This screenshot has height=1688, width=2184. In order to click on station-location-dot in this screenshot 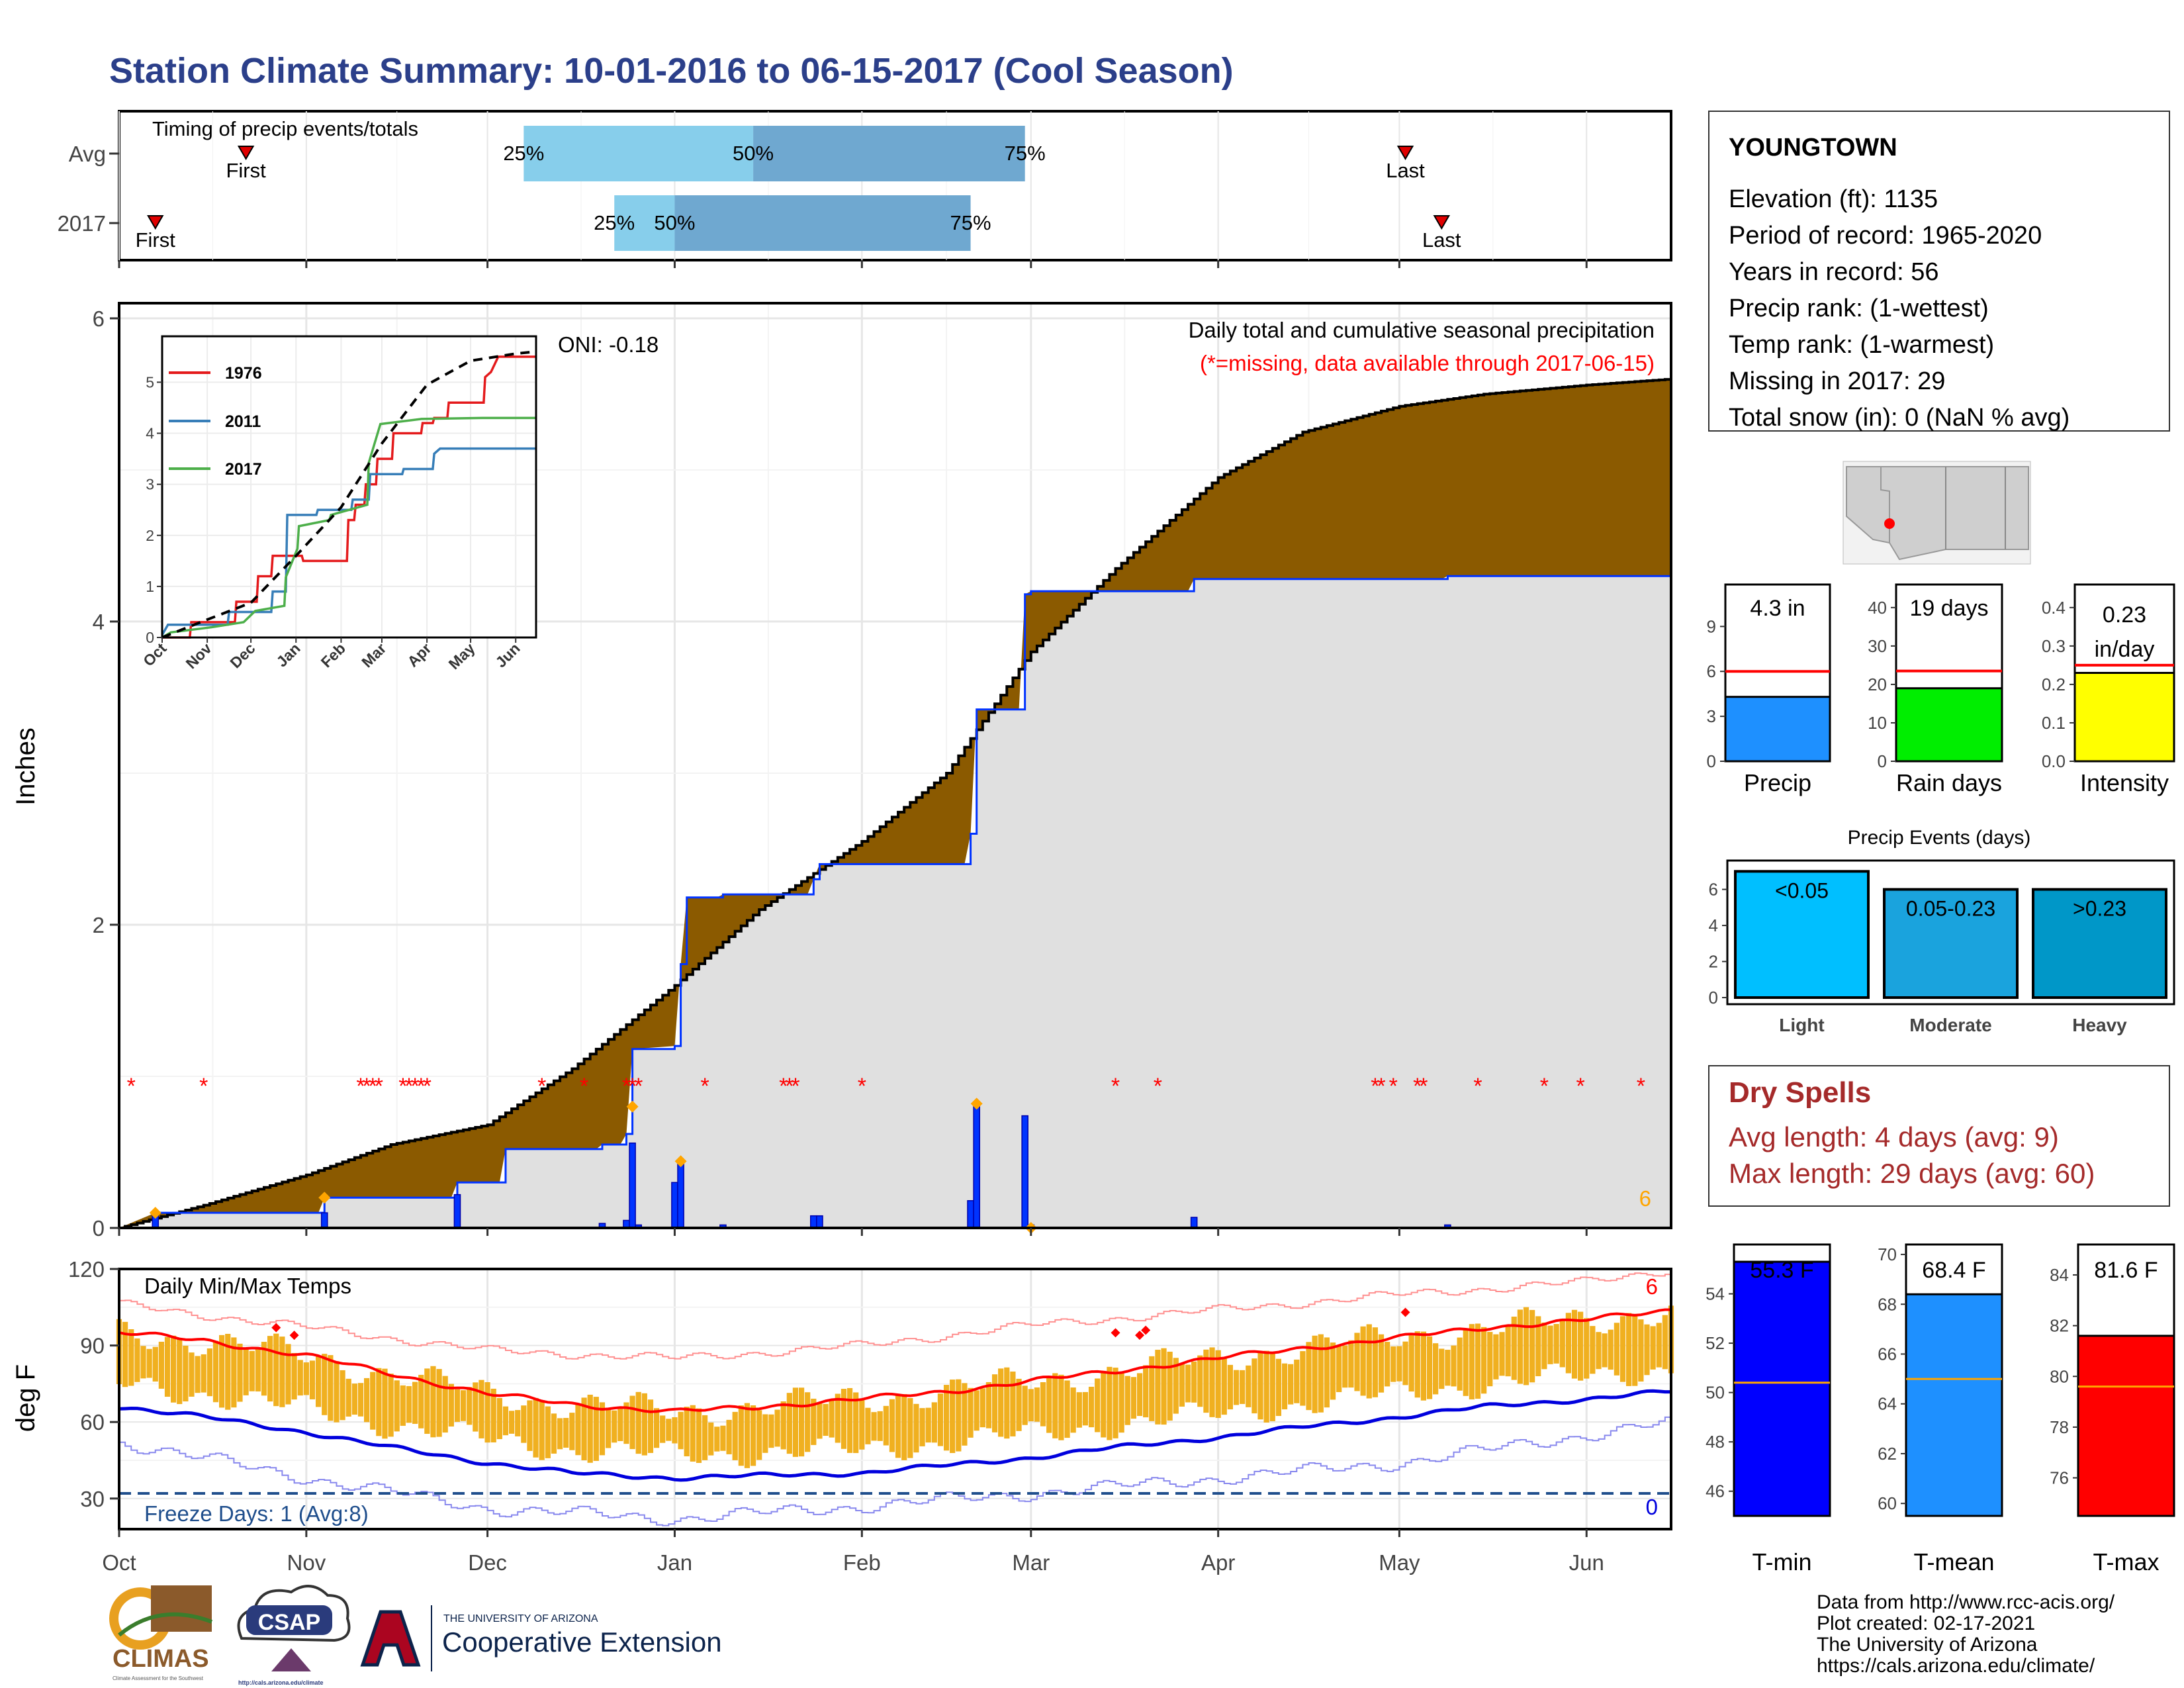, I will do `click(1889, 523)`.